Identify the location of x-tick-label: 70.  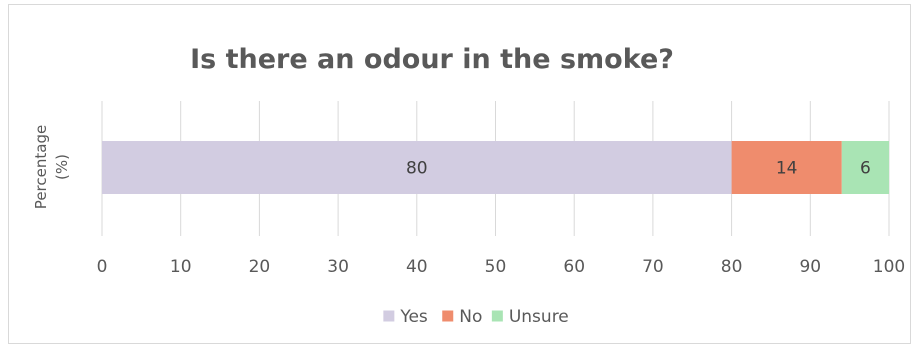
(653, 267).